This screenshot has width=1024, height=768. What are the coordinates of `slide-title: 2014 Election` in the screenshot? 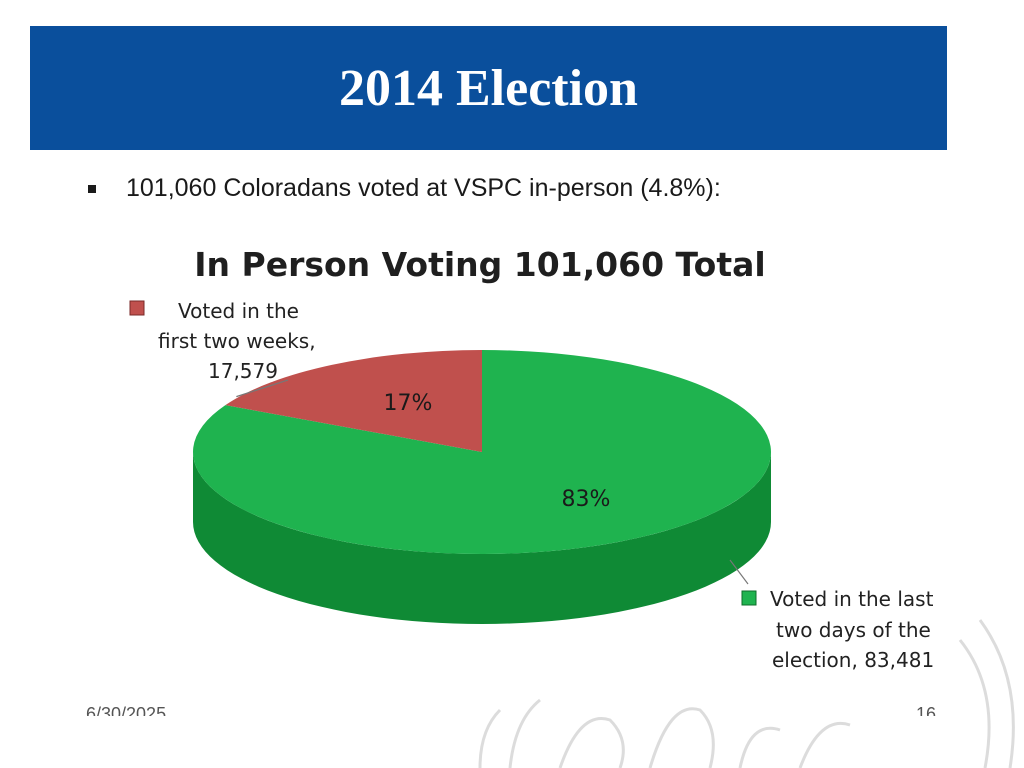 It's located at (488, 88).